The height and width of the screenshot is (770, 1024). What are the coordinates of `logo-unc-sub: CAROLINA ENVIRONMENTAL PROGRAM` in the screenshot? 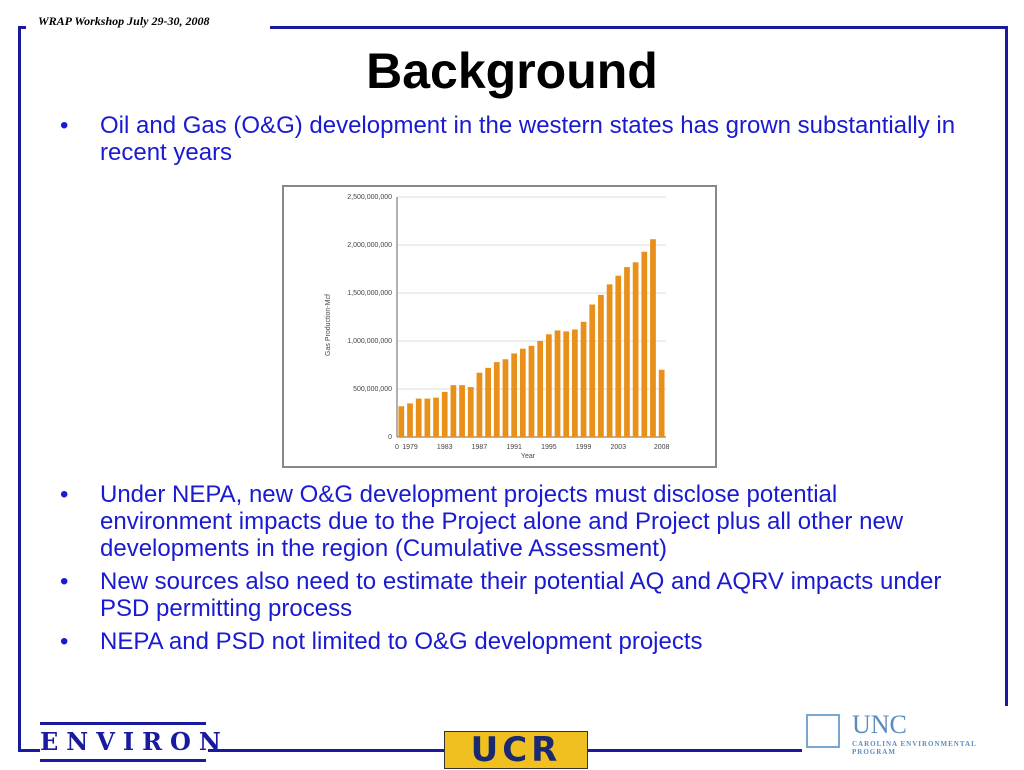 It's located at (914, 748).